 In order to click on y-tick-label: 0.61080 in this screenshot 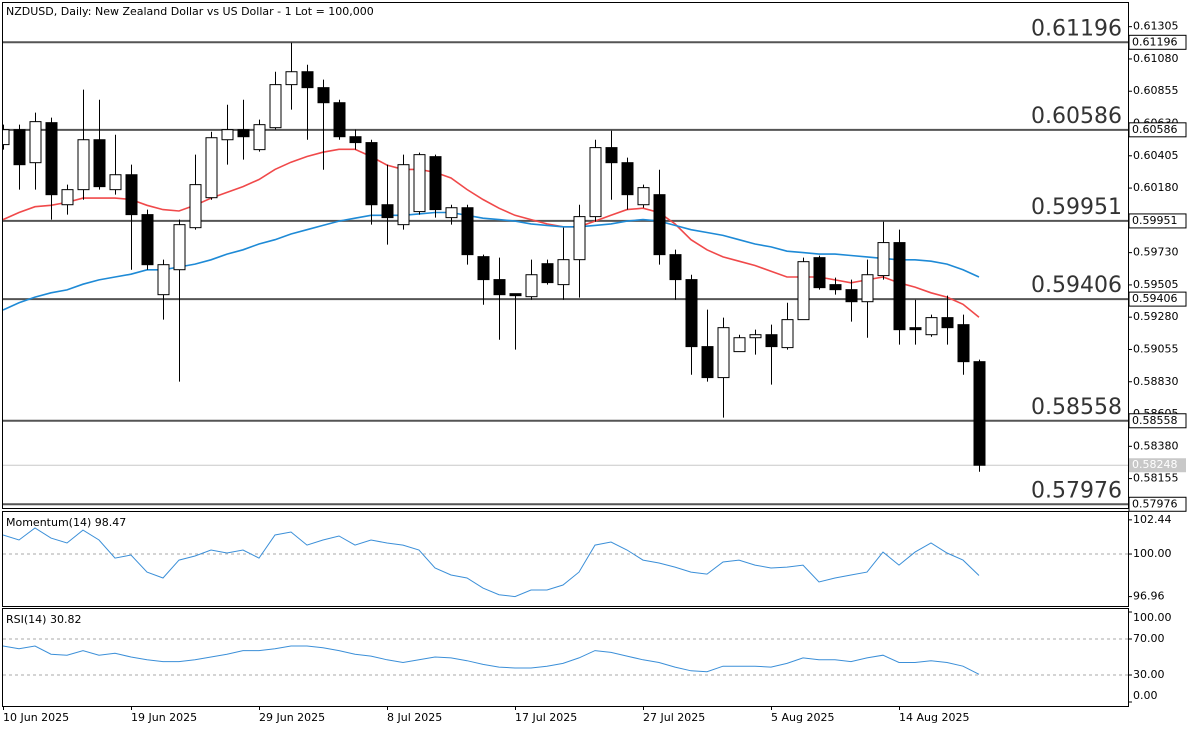, I will do `click(1156, 58)`.